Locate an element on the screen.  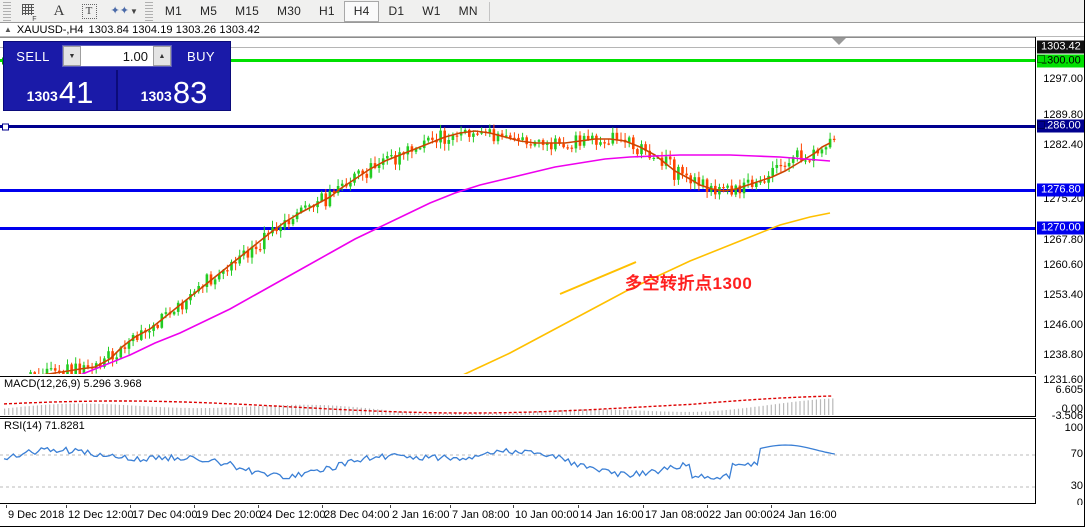
time-axis-label: 7 Jan 08:00 is located at coordinates (481, 515).